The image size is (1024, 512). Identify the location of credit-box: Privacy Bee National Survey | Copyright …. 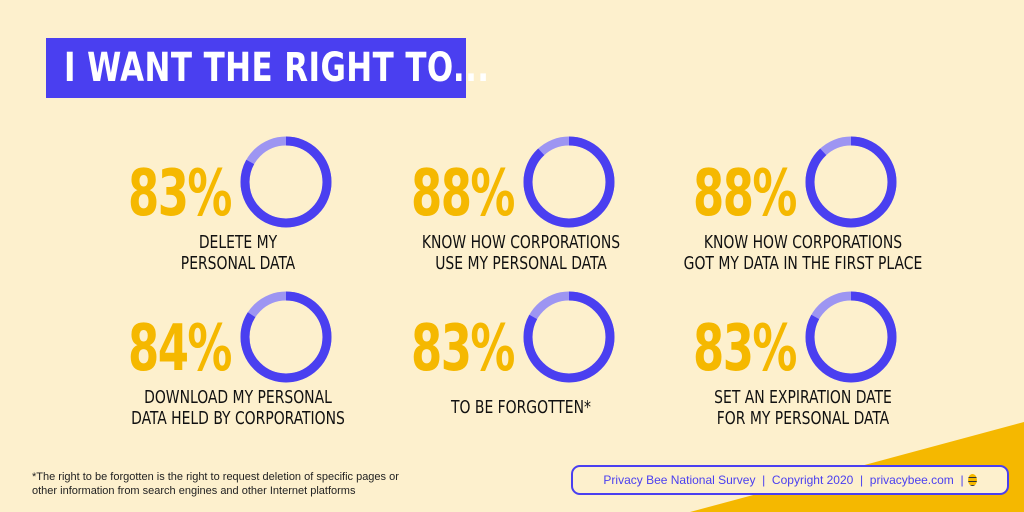
(790, 480).